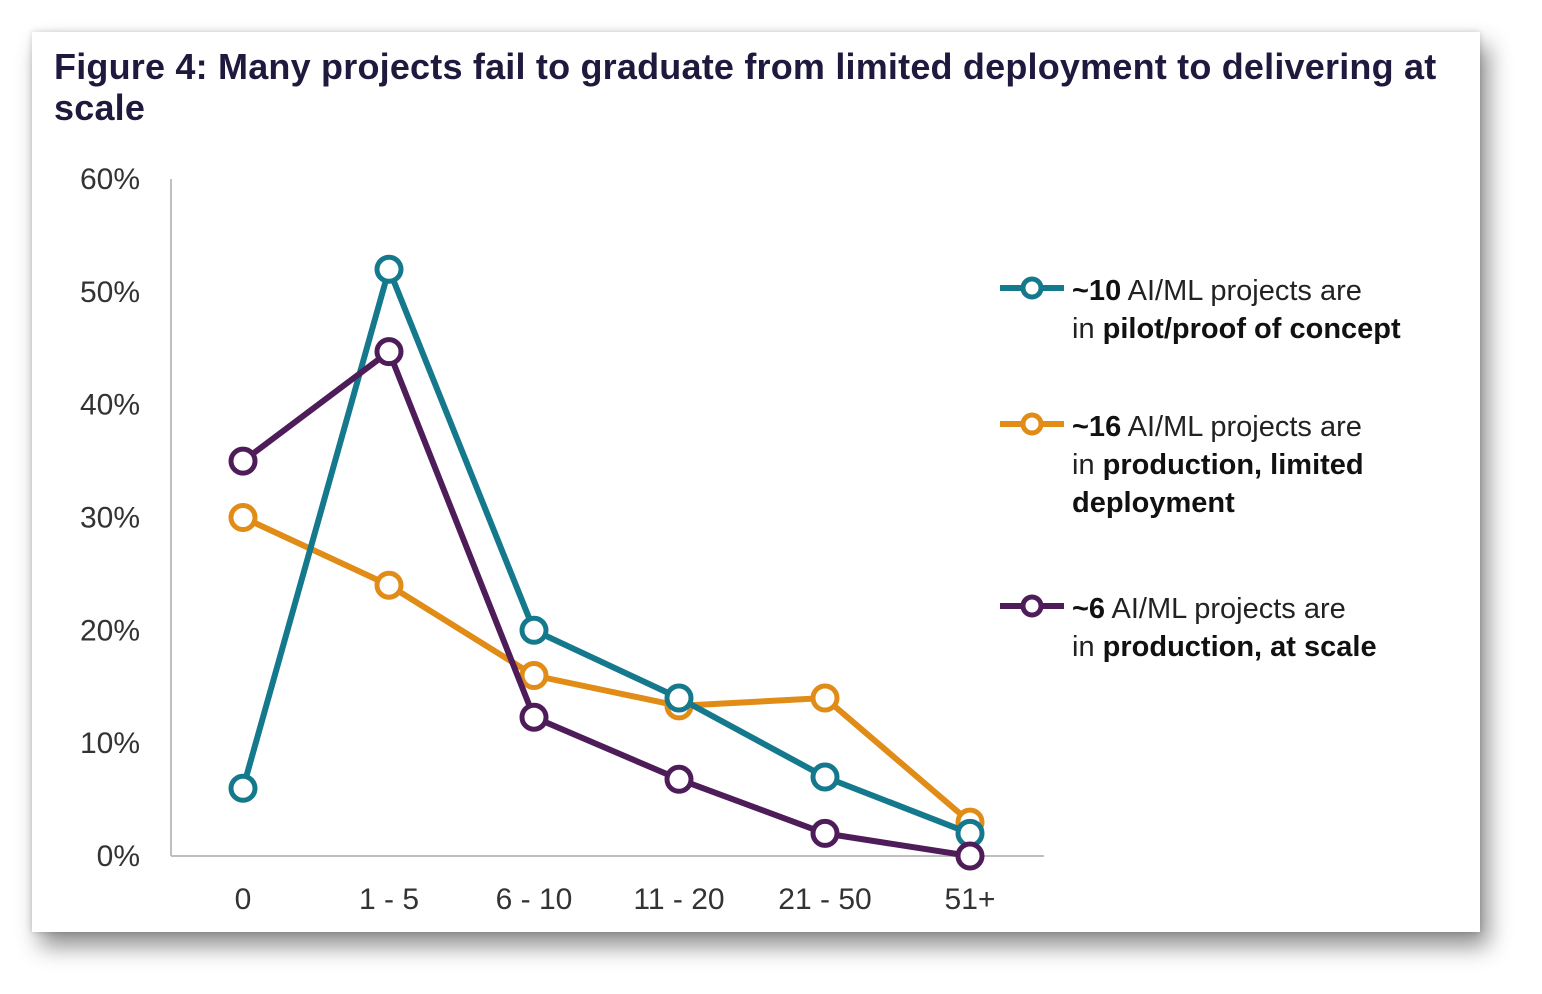 The height and width of the screenshot is (994, 1542). What do you see at coordinates (1032, 288) in the screenshot?
I see `legend-swatch-pilot` at bounding box center [1032, 288].